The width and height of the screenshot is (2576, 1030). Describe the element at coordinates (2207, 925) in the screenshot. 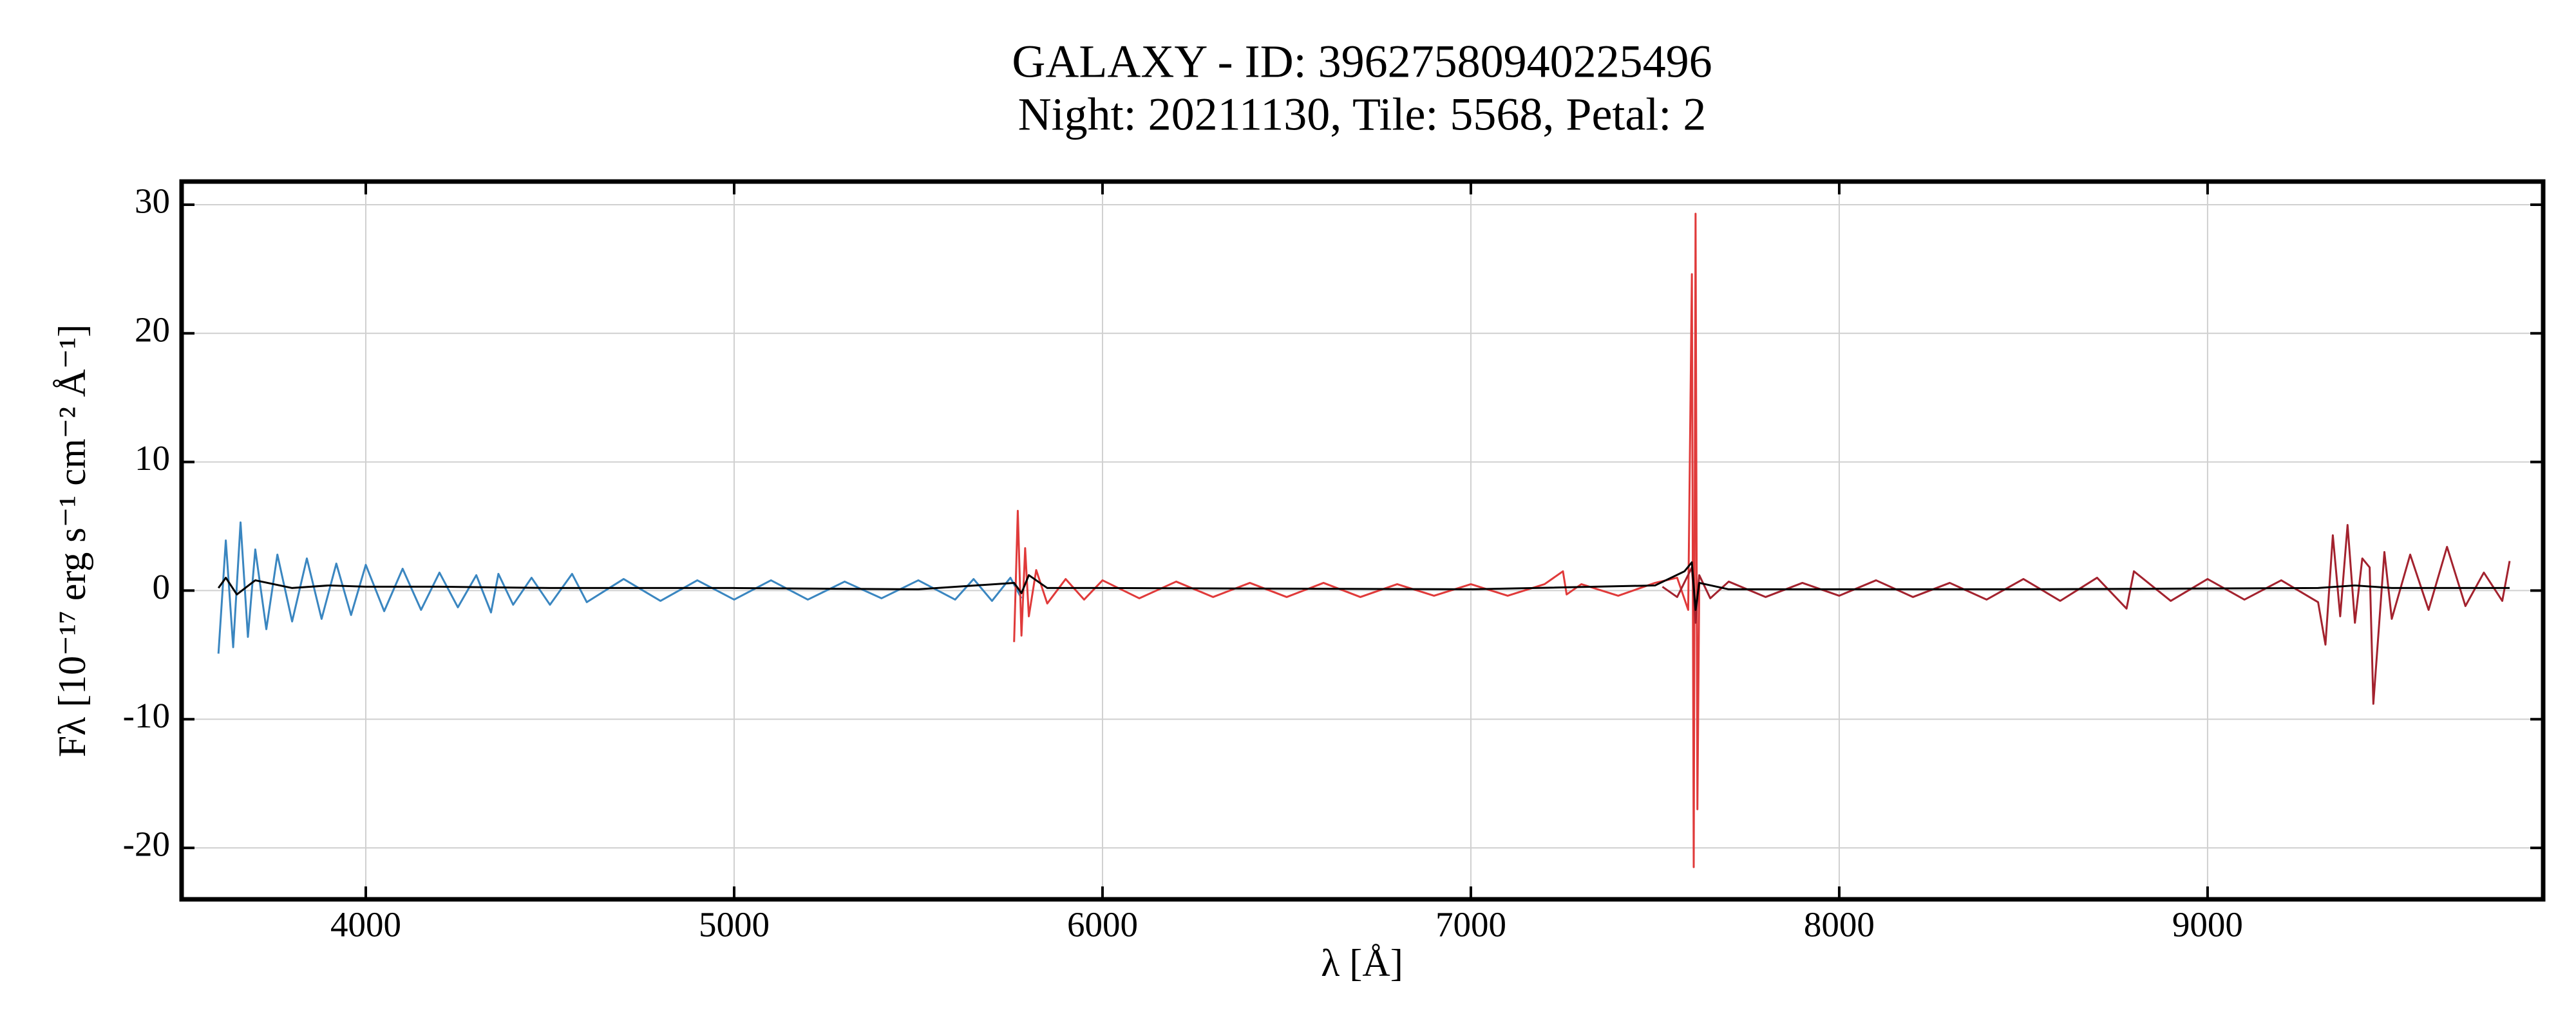

I see `x-tick-label: 9000` at that location.